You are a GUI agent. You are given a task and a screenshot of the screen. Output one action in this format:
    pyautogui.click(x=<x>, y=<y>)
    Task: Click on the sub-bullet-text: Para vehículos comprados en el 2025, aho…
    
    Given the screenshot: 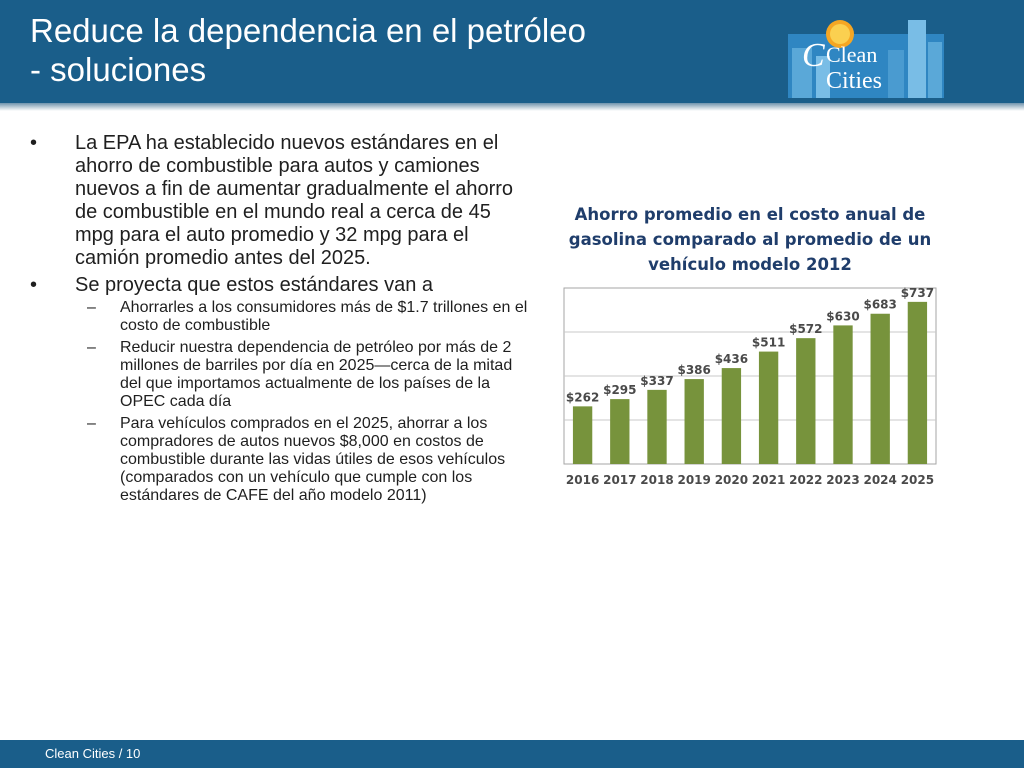 What is the action you would take?
    pyautogui.click(x=313, y=459)
    